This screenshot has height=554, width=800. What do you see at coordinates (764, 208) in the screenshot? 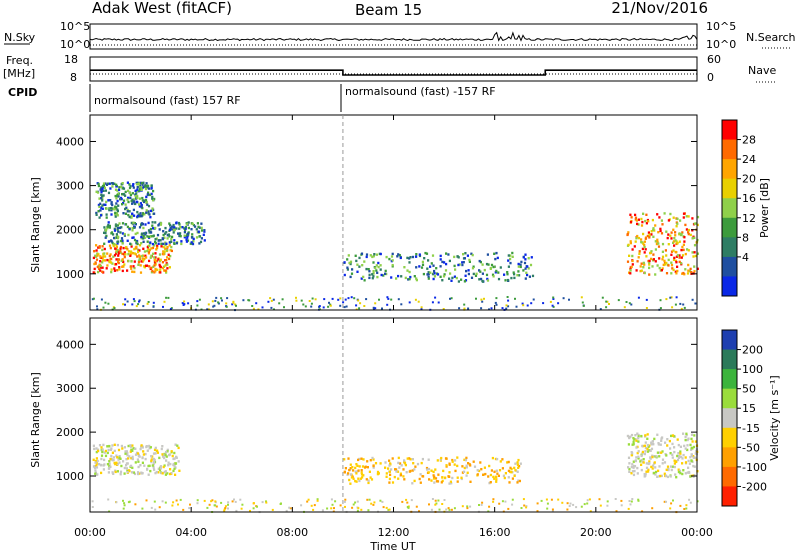
I see `power-colorbar-label: Power [dB]` at bounding box center [764, 208].